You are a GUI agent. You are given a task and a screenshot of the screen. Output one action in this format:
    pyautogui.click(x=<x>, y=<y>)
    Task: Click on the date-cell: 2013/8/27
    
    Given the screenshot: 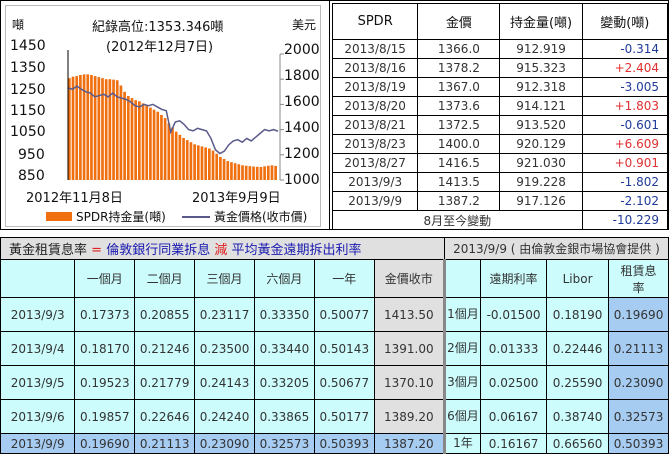 What is the action you would take?
    pyautogui.click(x=375, y=163)
    